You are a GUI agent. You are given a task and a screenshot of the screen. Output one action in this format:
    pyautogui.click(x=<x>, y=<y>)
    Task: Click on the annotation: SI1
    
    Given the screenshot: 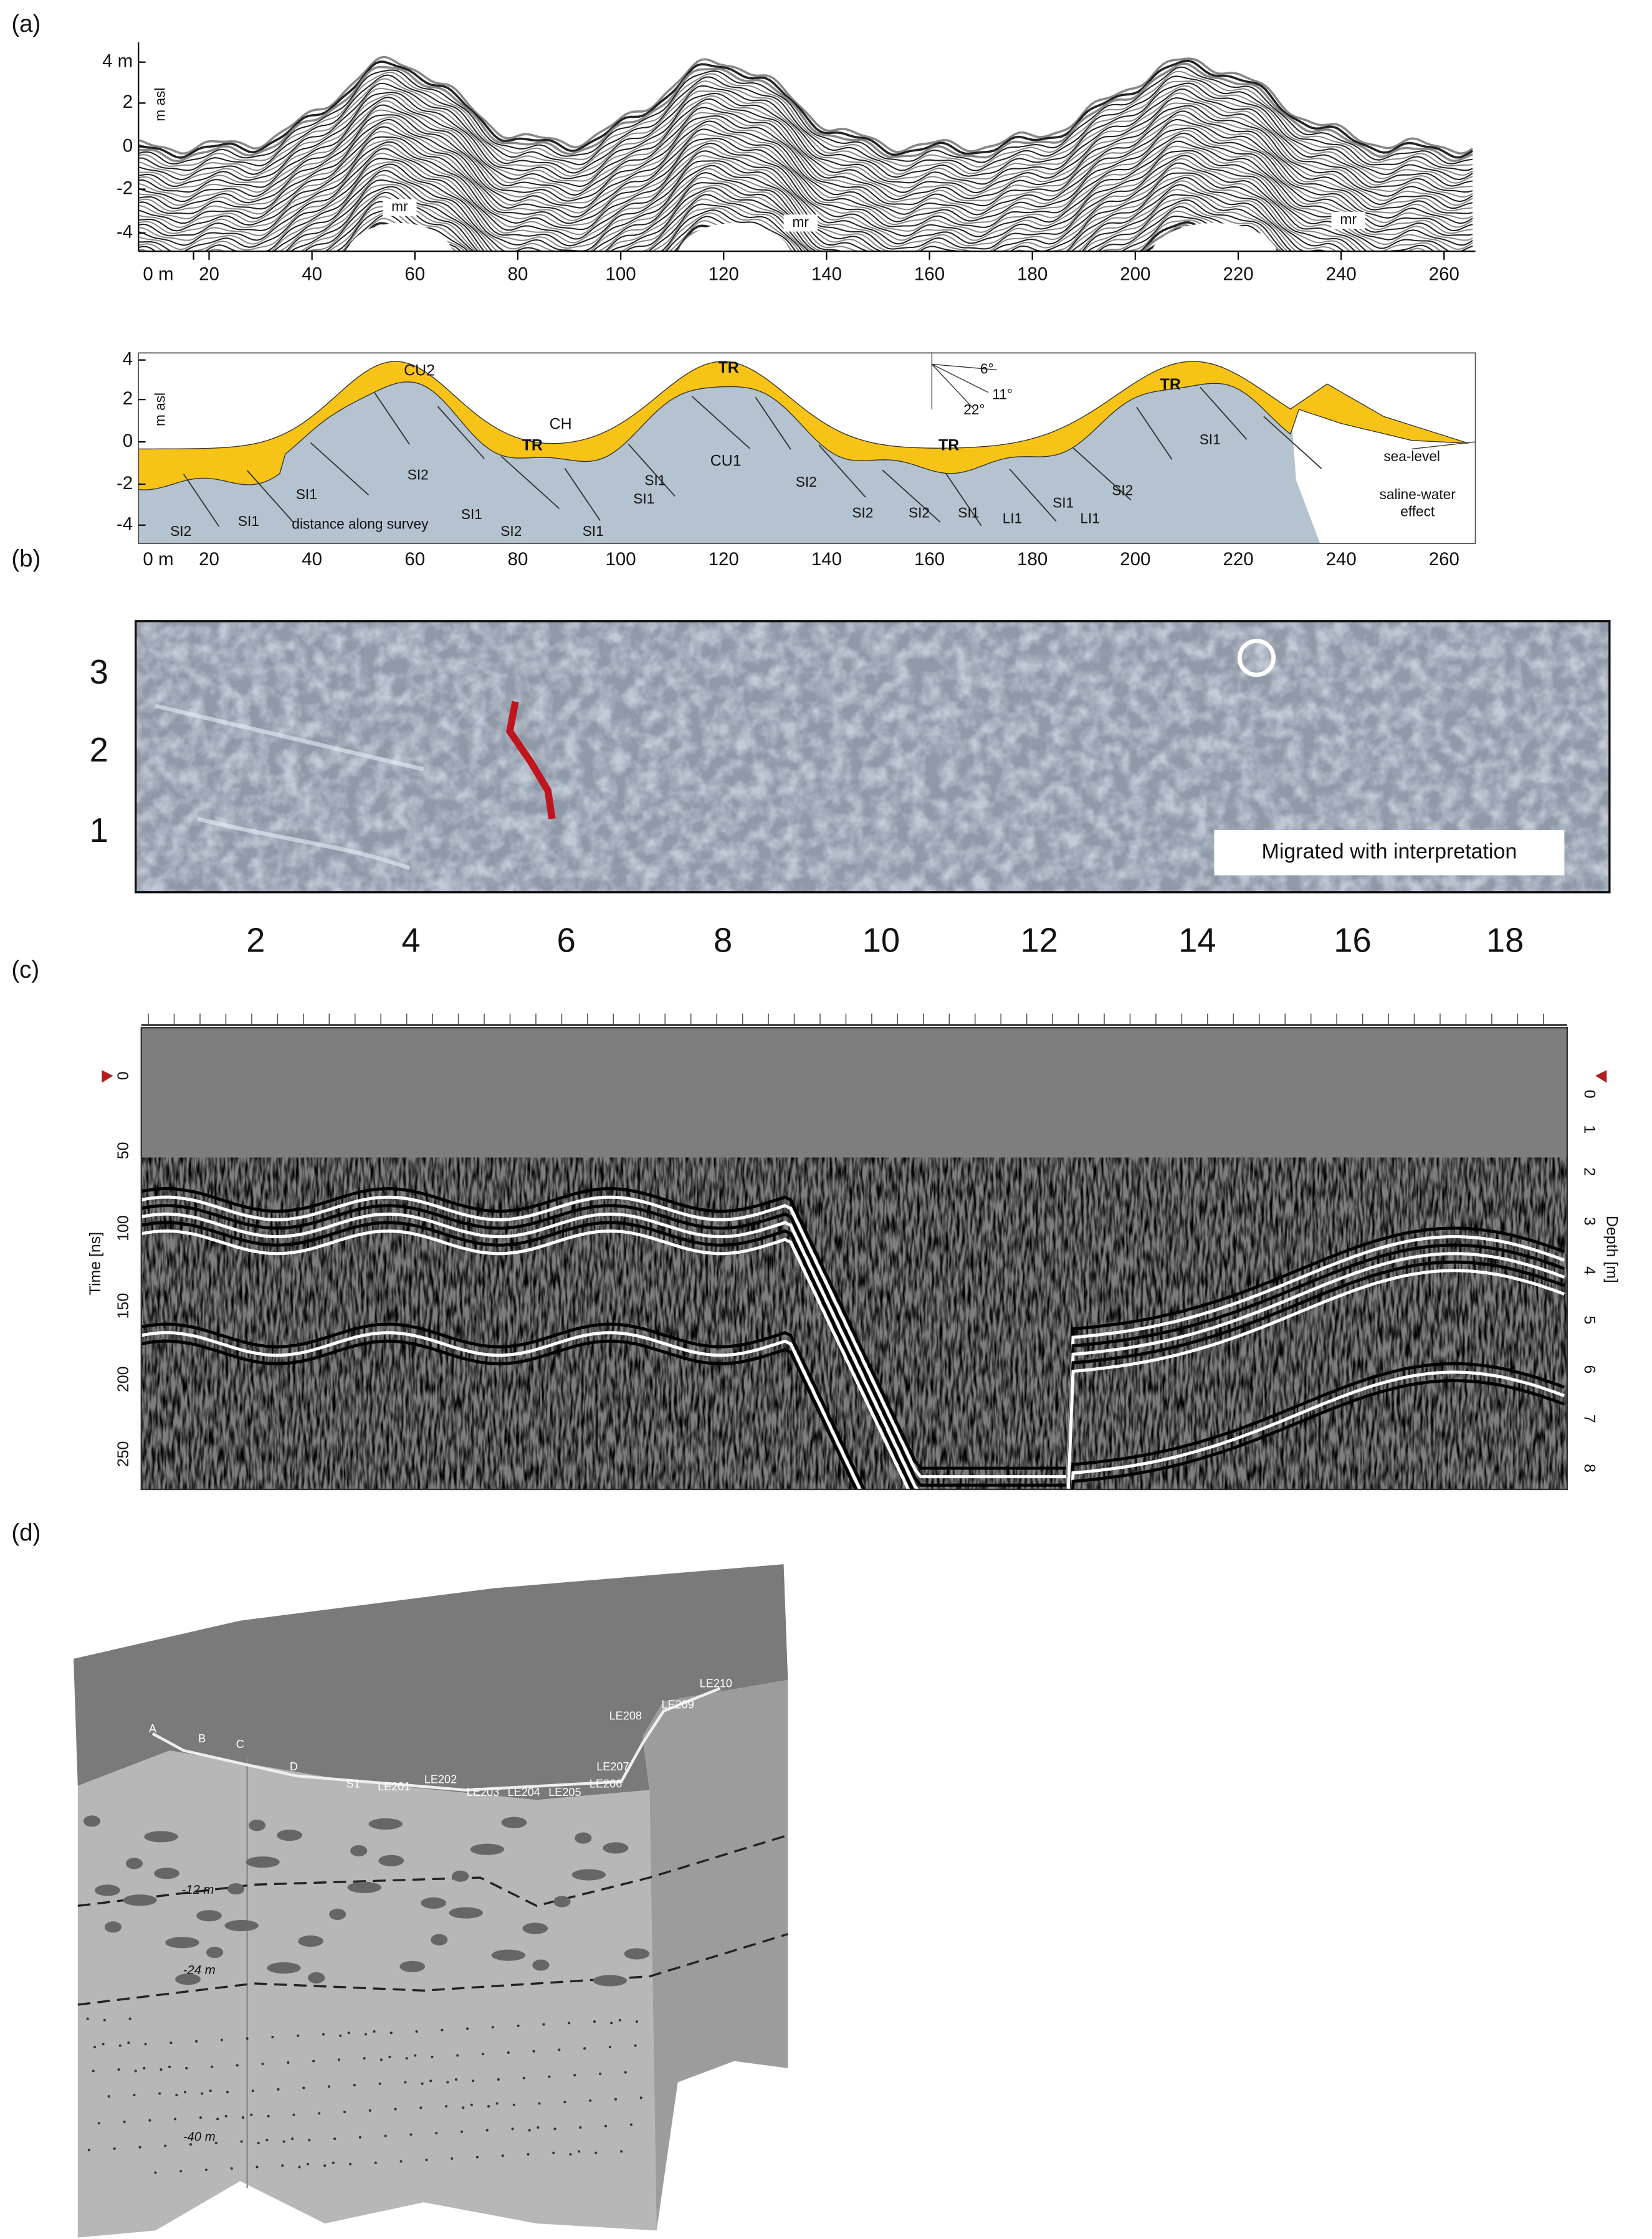 What is the action you would take?
    pyautogui.click(x=655, y=481)
    